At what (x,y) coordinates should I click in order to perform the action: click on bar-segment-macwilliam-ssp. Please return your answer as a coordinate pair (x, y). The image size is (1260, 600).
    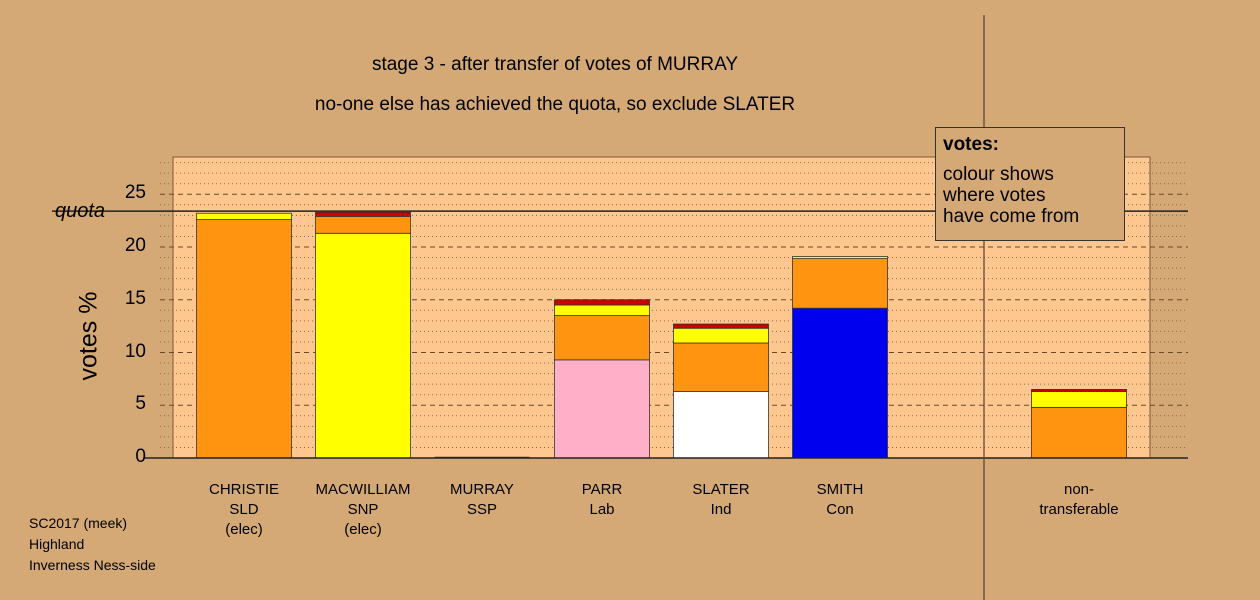
    Looking at the image, I should click on (363, 214).